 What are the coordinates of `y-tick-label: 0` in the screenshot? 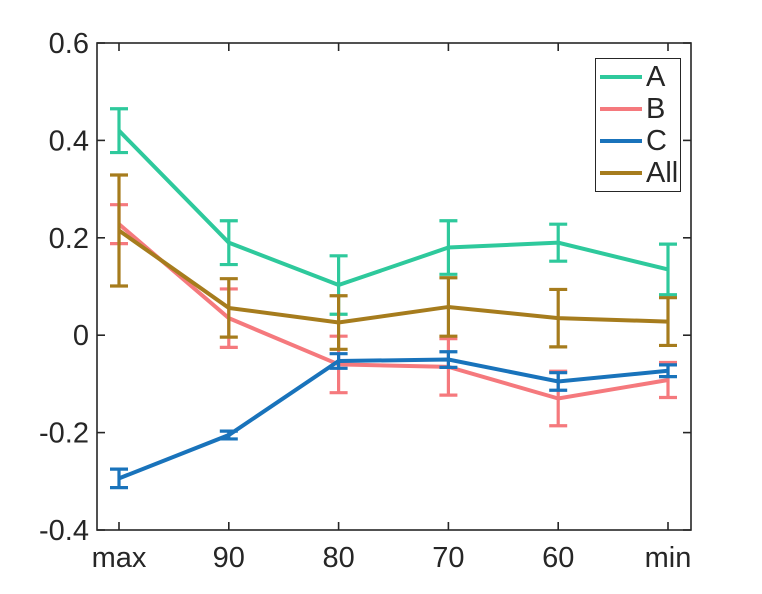 It's located at (81, 336).